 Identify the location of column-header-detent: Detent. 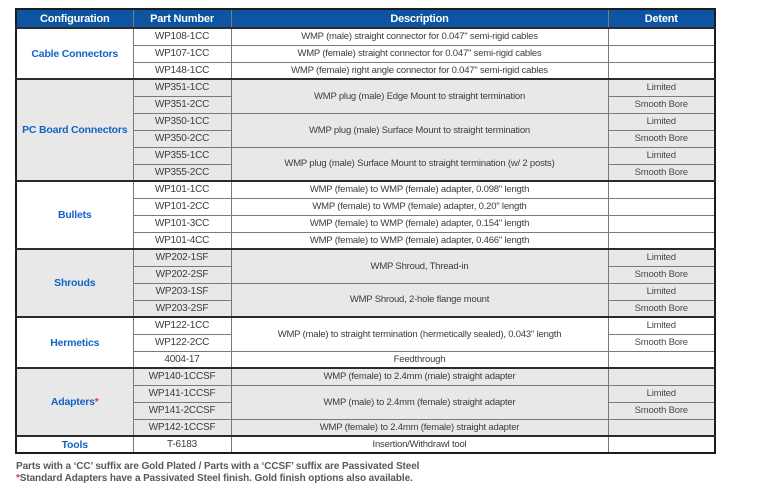
(661, 18).